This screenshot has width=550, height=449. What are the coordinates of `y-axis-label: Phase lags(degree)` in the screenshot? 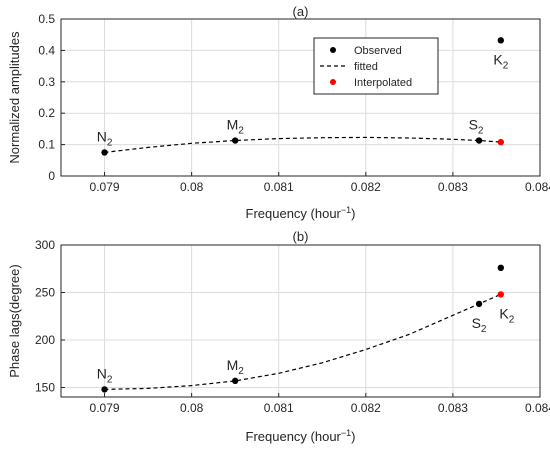 It's located at (14, 320).